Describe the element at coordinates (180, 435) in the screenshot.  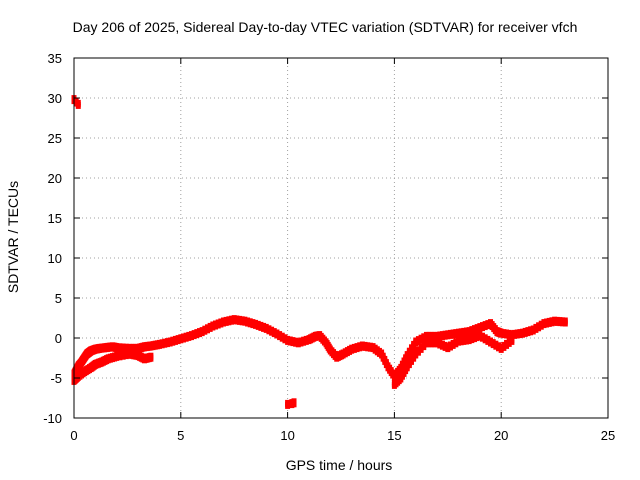
I see `x-tick-label: 5` at that location.